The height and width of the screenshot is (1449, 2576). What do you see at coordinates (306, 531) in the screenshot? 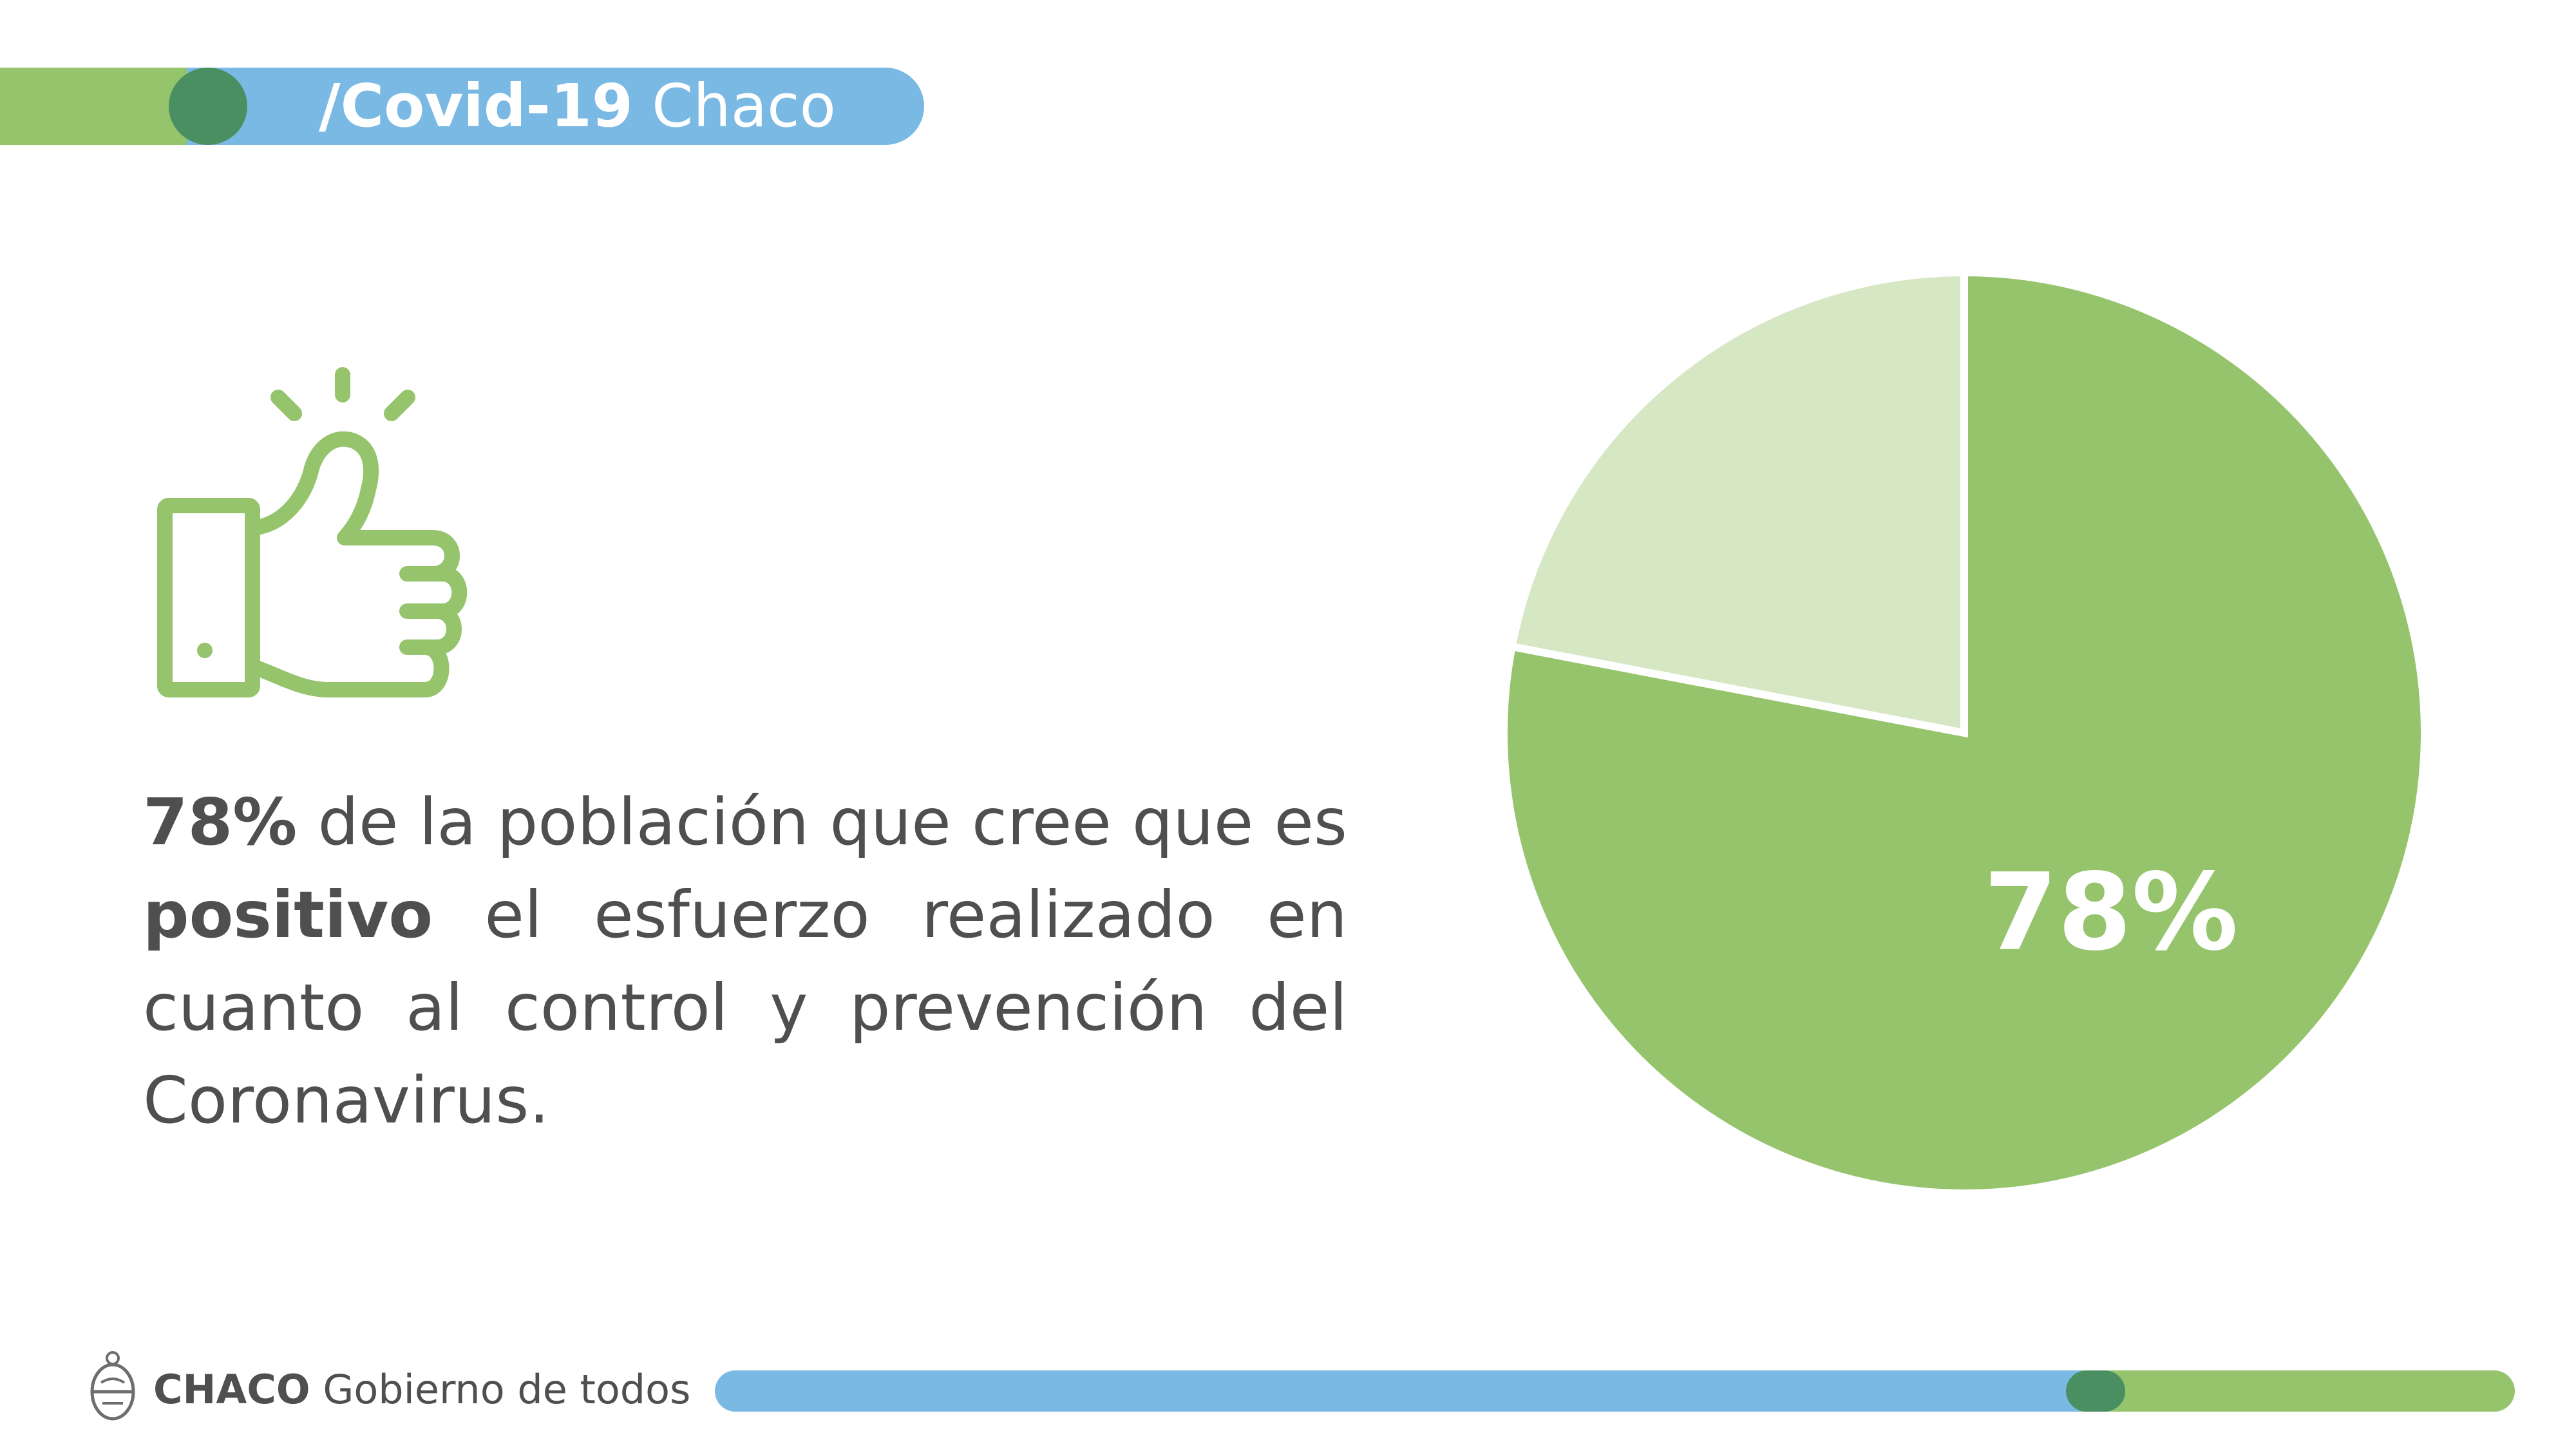
I see `thumbs-up-icon` at bounding box center [306, 531].